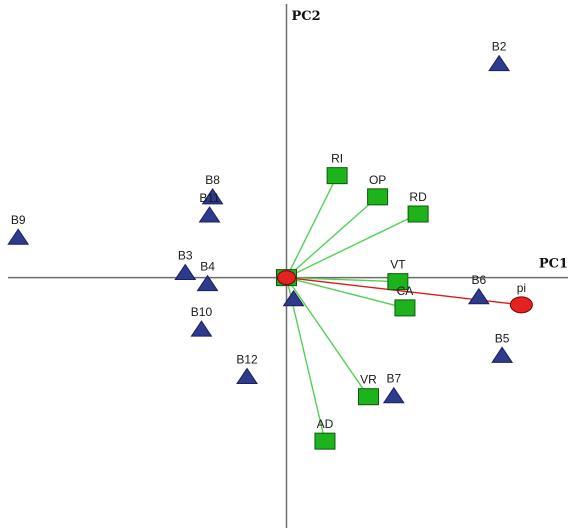 This screenshot has height=532, width=573. What do you see at coordinates (499, 47) in the screenshot?
I see `object-label-b2: B2` at bounding box center [499, 47].